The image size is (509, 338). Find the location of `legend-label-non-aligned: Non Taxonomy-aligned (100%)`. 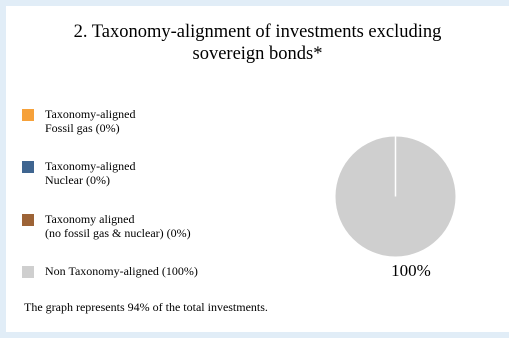

legend-label-non-aligned: Non Taxonomy-aligned (100%) is located at coordinates (121, 271).